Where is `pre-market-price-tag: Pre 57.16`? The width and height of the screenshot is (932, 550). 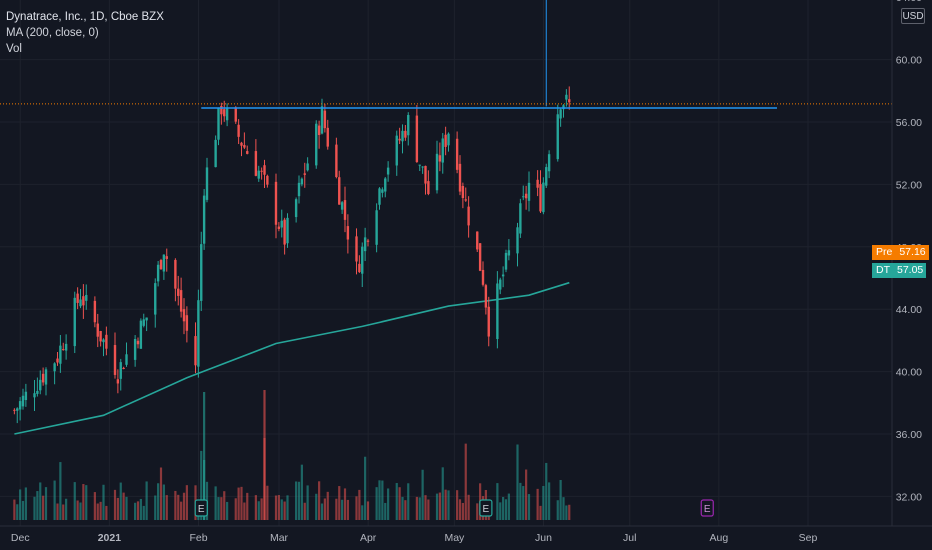
pre-market-price-tag: Pre 57.16 is located at coordinates (900, 252).